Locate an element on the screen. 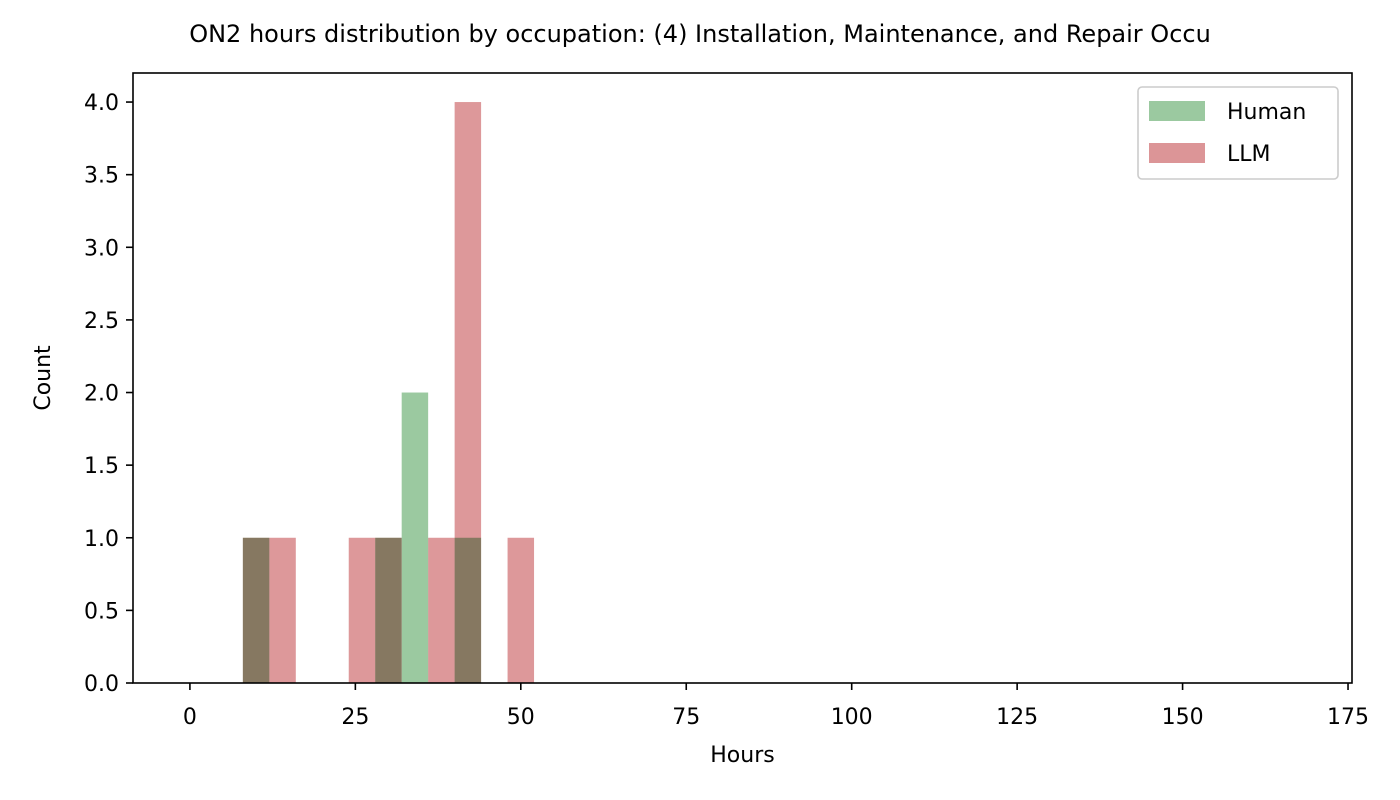 The height and width of the screenshot is (800, 1400). x-tick-label: 25 is located at coordinates (355, 717).